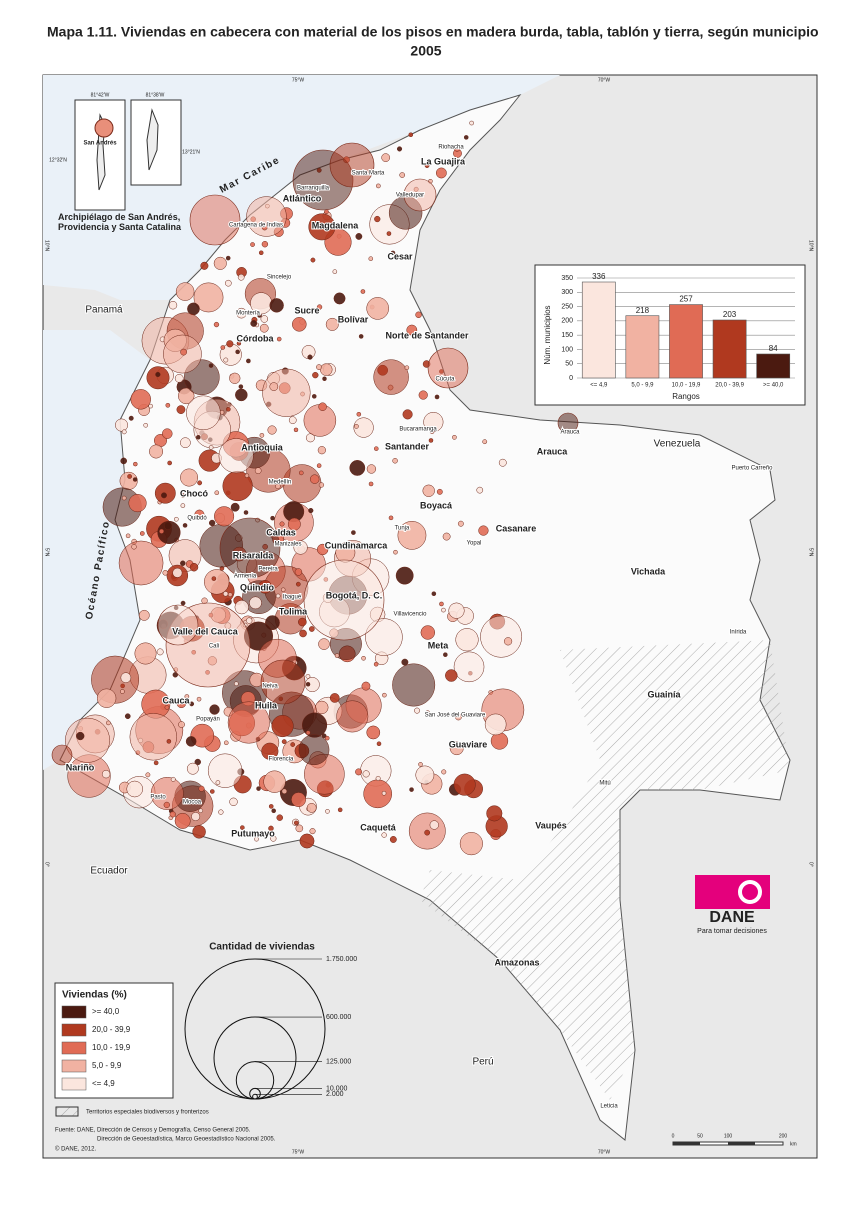 This screenshot has height=1219, width=853. Describe the element at coordinates (686, 386) in the screenshot. I see `x-tick-label: 10,0 - 19,9` at that location.